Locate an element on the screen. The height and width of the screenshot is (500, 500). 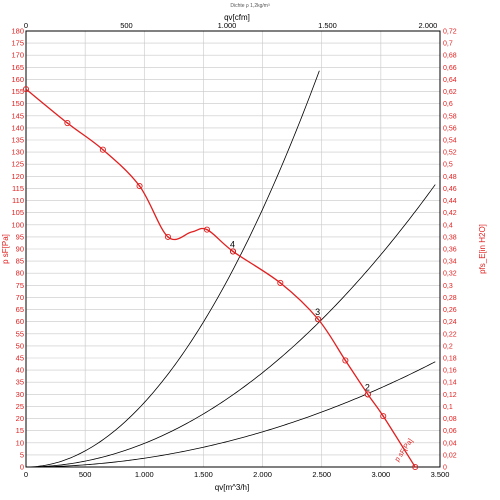
y2-tick-label: 0,24 is located at coordinates (450, 322).